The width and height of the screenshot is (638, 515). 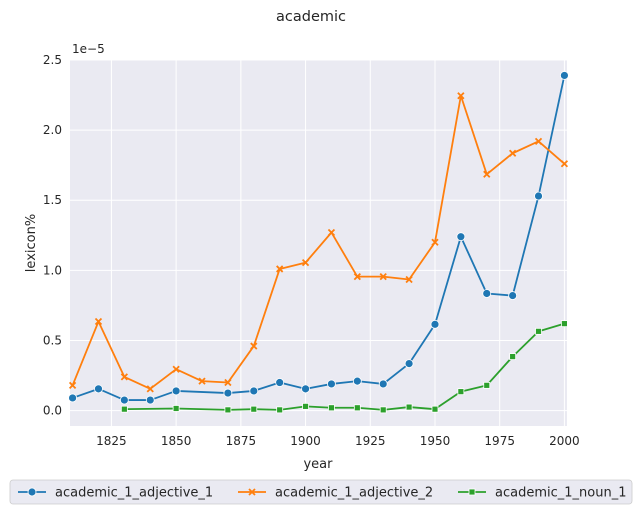 I want to click on x-tick-label: 2000, so click(x=564, y=441).